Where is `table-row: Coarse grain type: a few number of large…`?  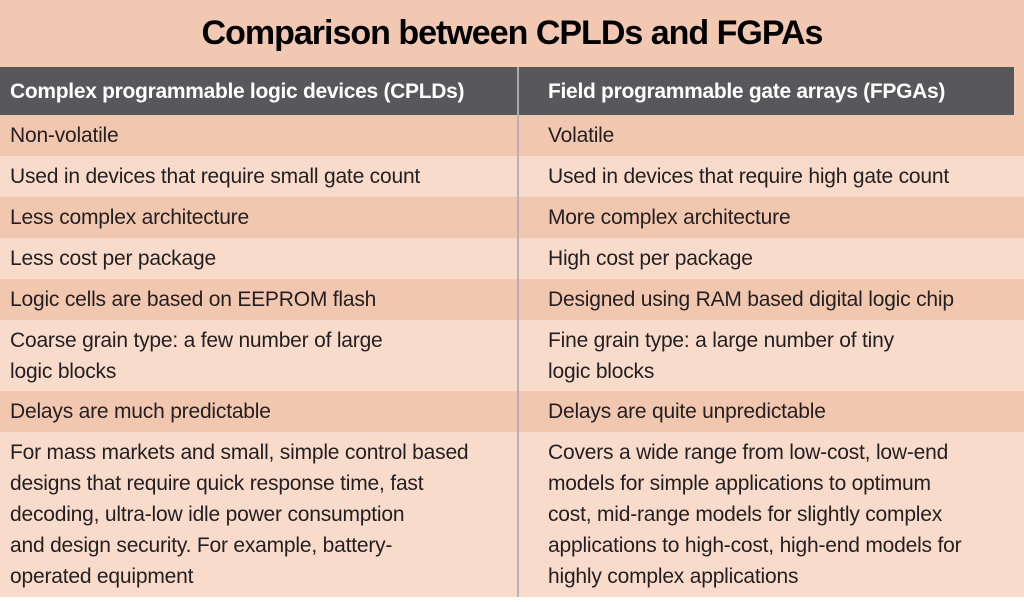 table-row: Coarse grain type: a few number of large… is located at coordinates (512, 355).